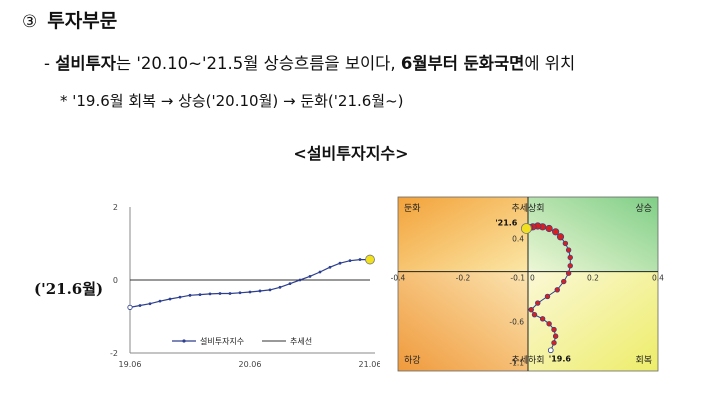 Image resolution: width=702 pixels, height=418 pixels. Describe the element at coordinates (550, 63) in the screenshot. I see `bullet1-text-2: 에 위치` at that location.